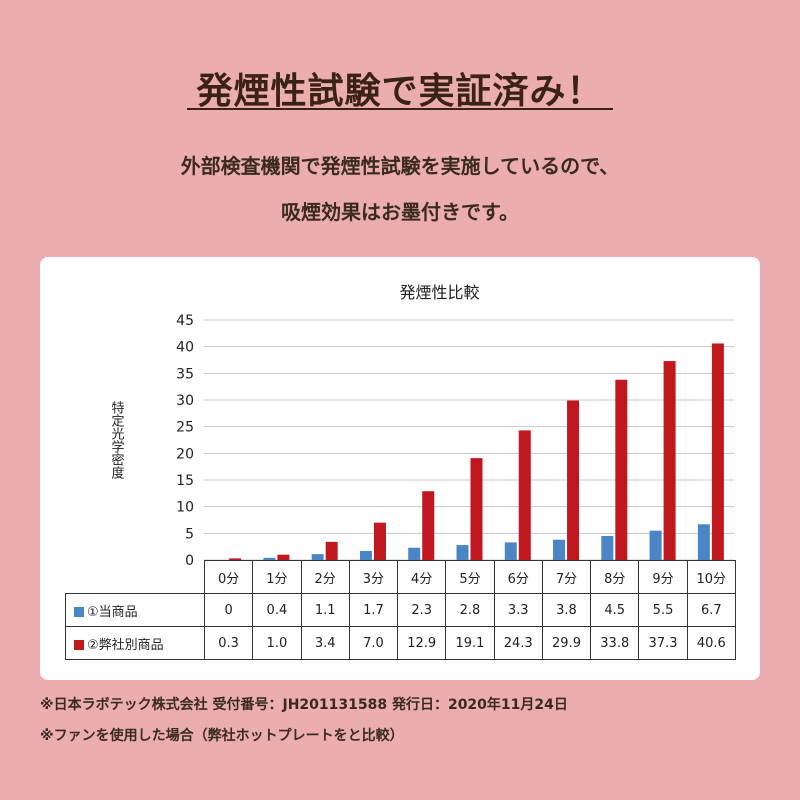 The width and height of the screenshot is (800, 800). What do you see at coordinates (400, 212) in the screenshot?
I see `lead-text-line-2: 吸煙効果はお墨付きです。` at bounding box center [400, 212].